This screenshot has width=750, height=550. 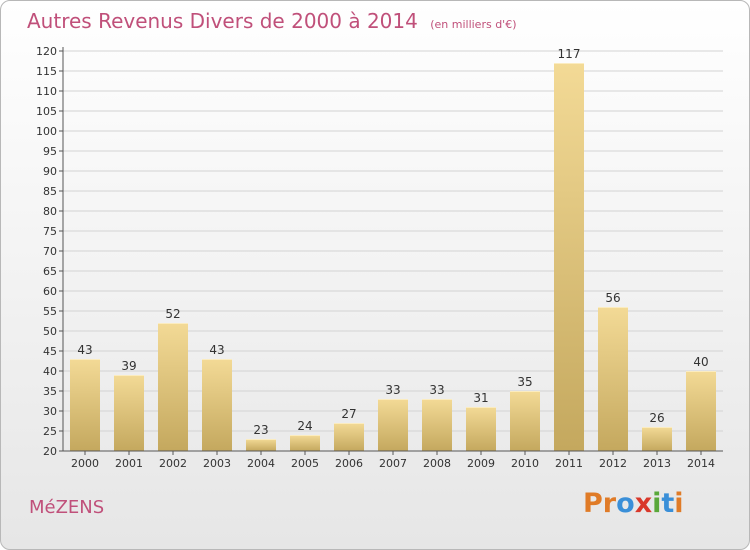 I want to click on x-tick-label: 2010, so click(x=525, y=463).